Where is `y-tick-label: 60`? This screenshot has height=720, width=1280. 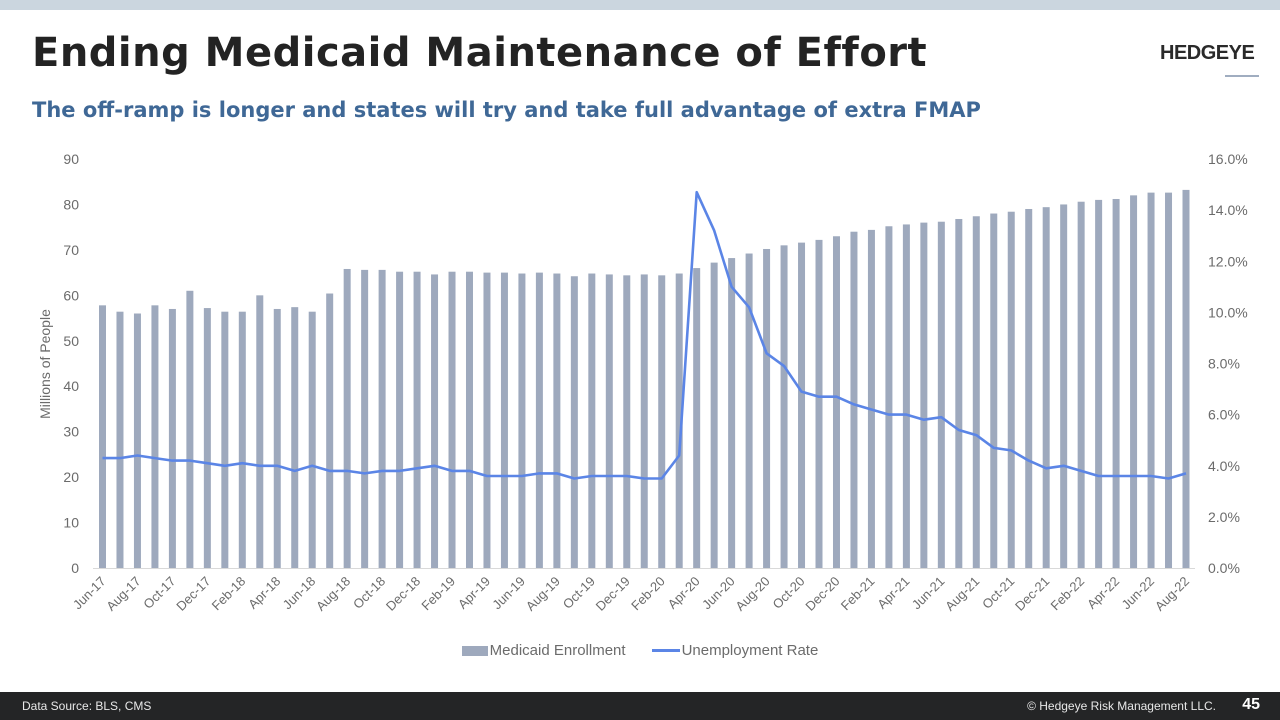
y-tick-label: 60 is located at coordinates (71, 295).